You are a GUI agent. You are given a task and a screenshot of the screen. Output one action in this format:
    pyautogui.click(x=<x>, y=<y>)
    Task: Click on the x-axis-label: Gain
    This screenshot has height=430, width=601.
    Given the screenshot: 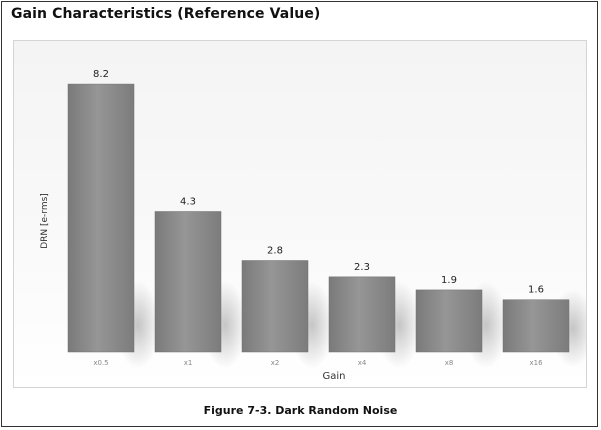 What is the action you would take?
    pyautogui.click(x=334, y=376)
    